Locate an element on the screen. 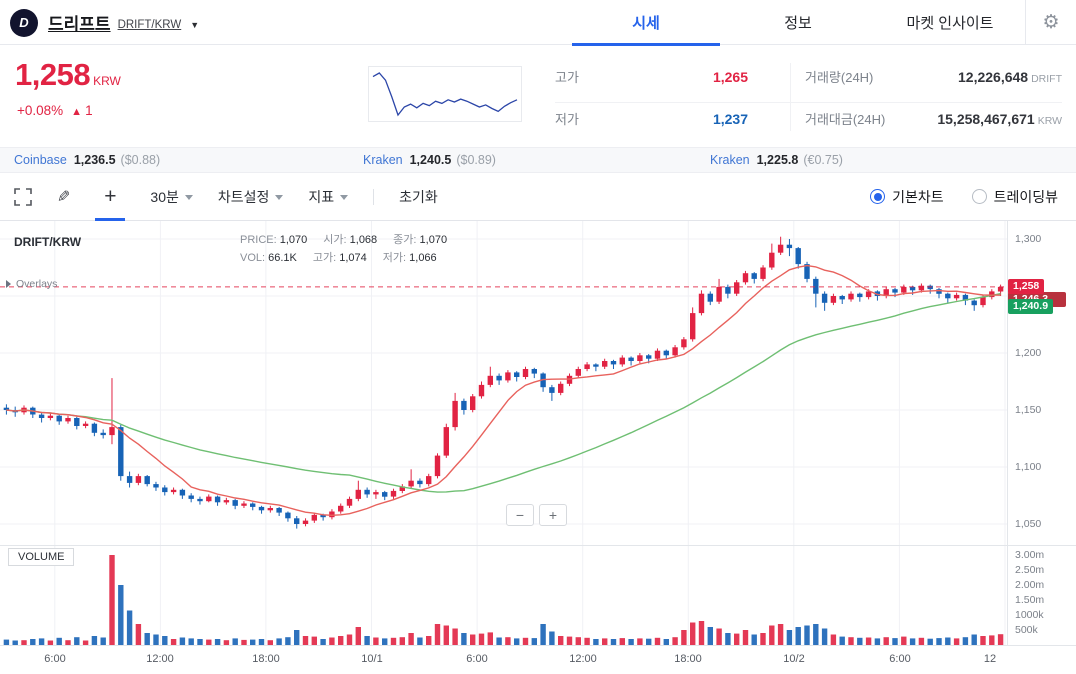 The image size is (1076, 674). plus-icon: + is located at coordinates (110, 196).